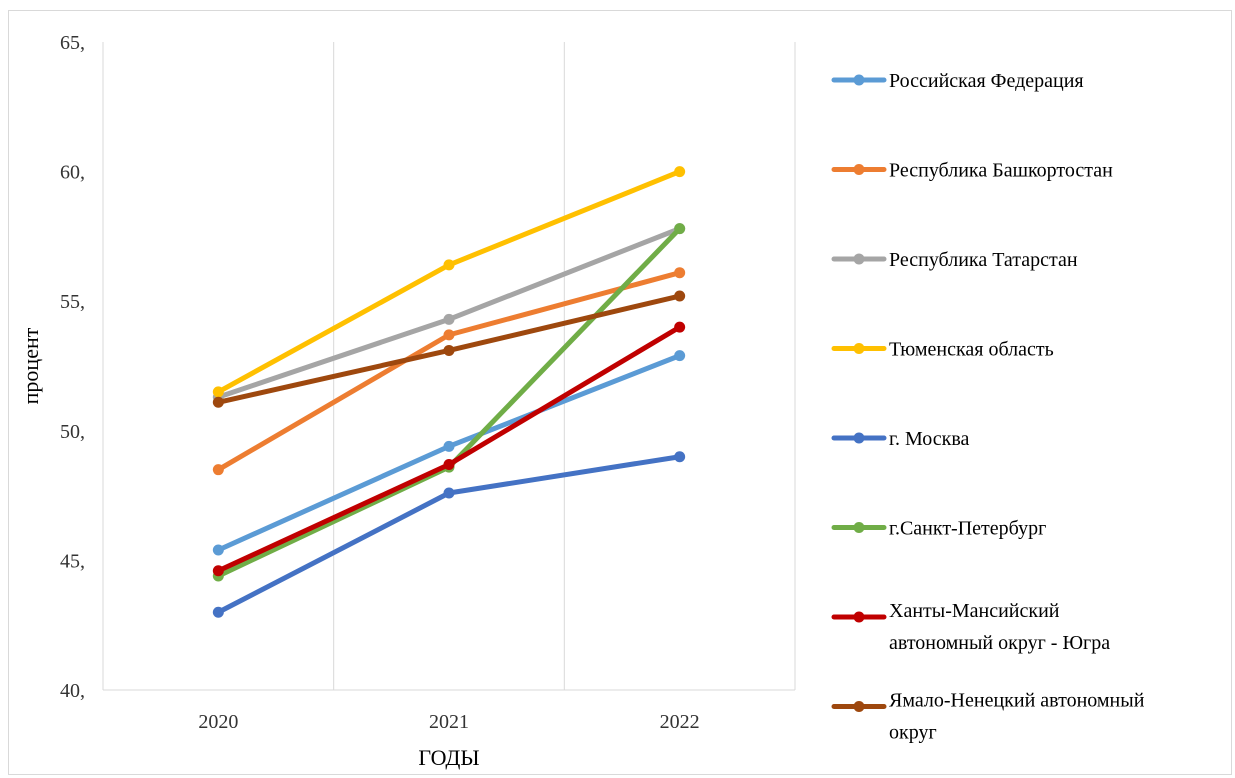  I want to click on legend-label-line: Республика Башкортостан, so click(1001, 171).